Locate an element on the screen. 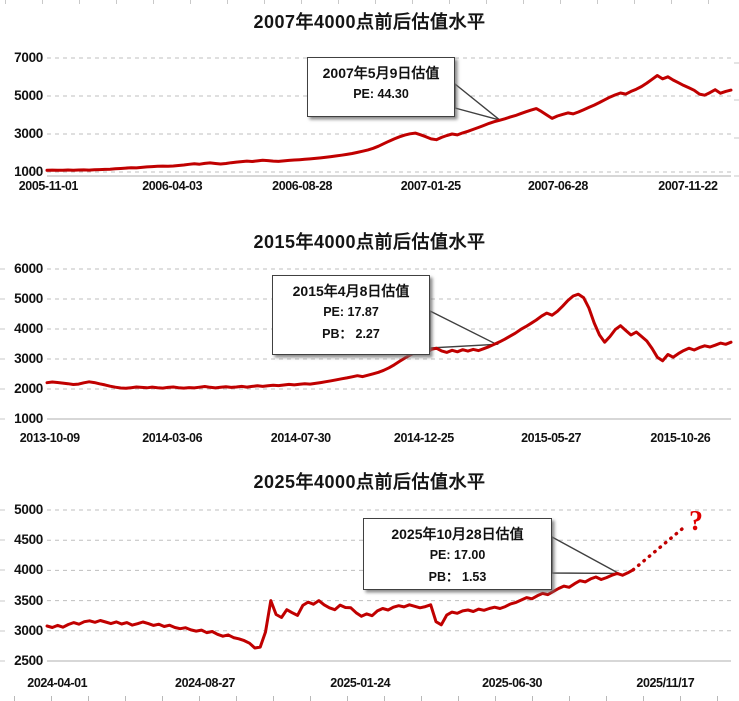 The image size is (739, 701). x-axis-tick-label: 2015-10-26 is located at coordinates (680, 438).